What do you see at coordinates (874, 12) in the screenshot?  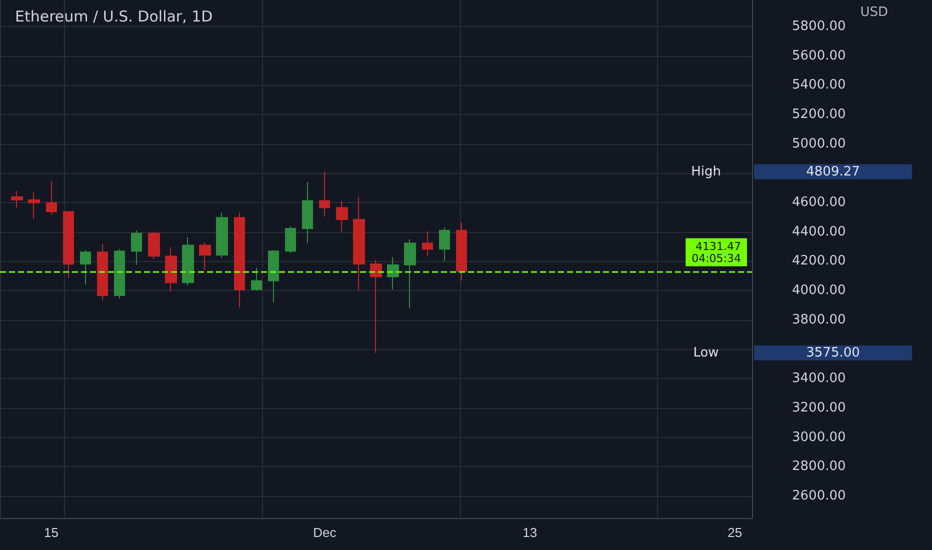 I see `y-axis-title: USD` at bounding box center [874, 12].